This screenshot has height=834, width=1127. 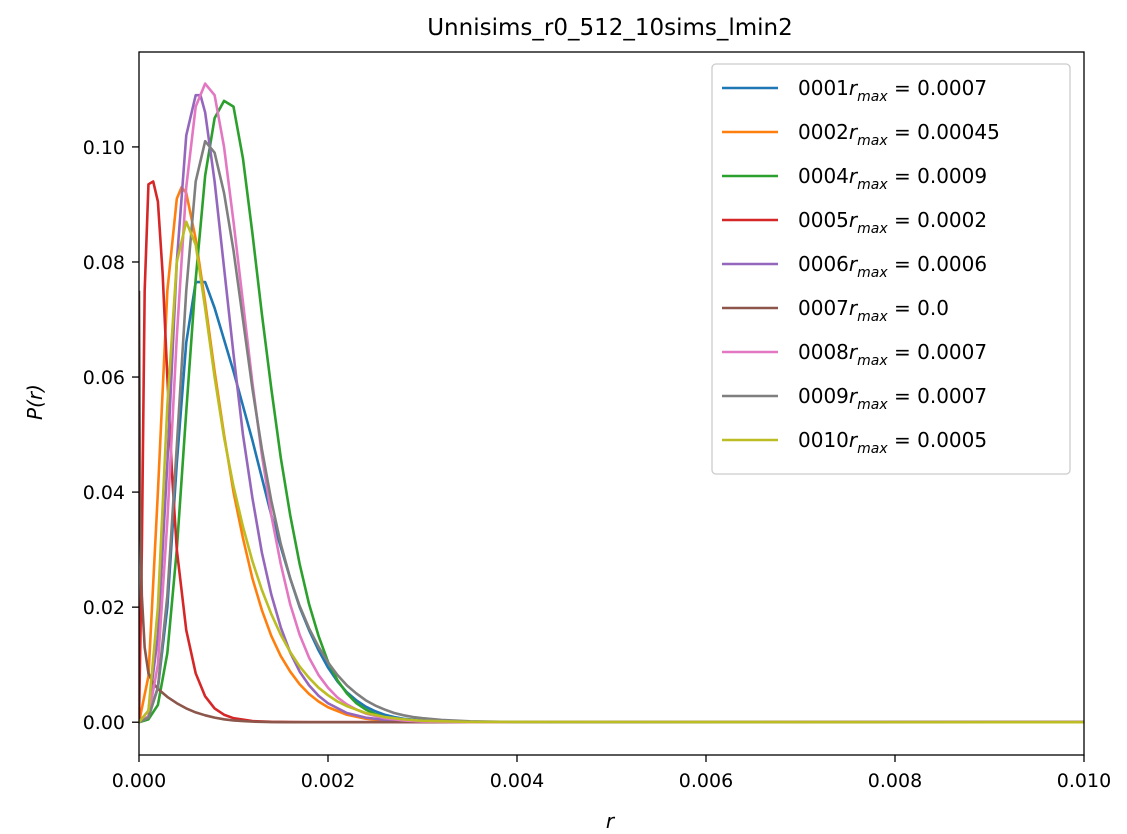 I want to click on y-tick-label: 0.02, so click(x=104, y=608).